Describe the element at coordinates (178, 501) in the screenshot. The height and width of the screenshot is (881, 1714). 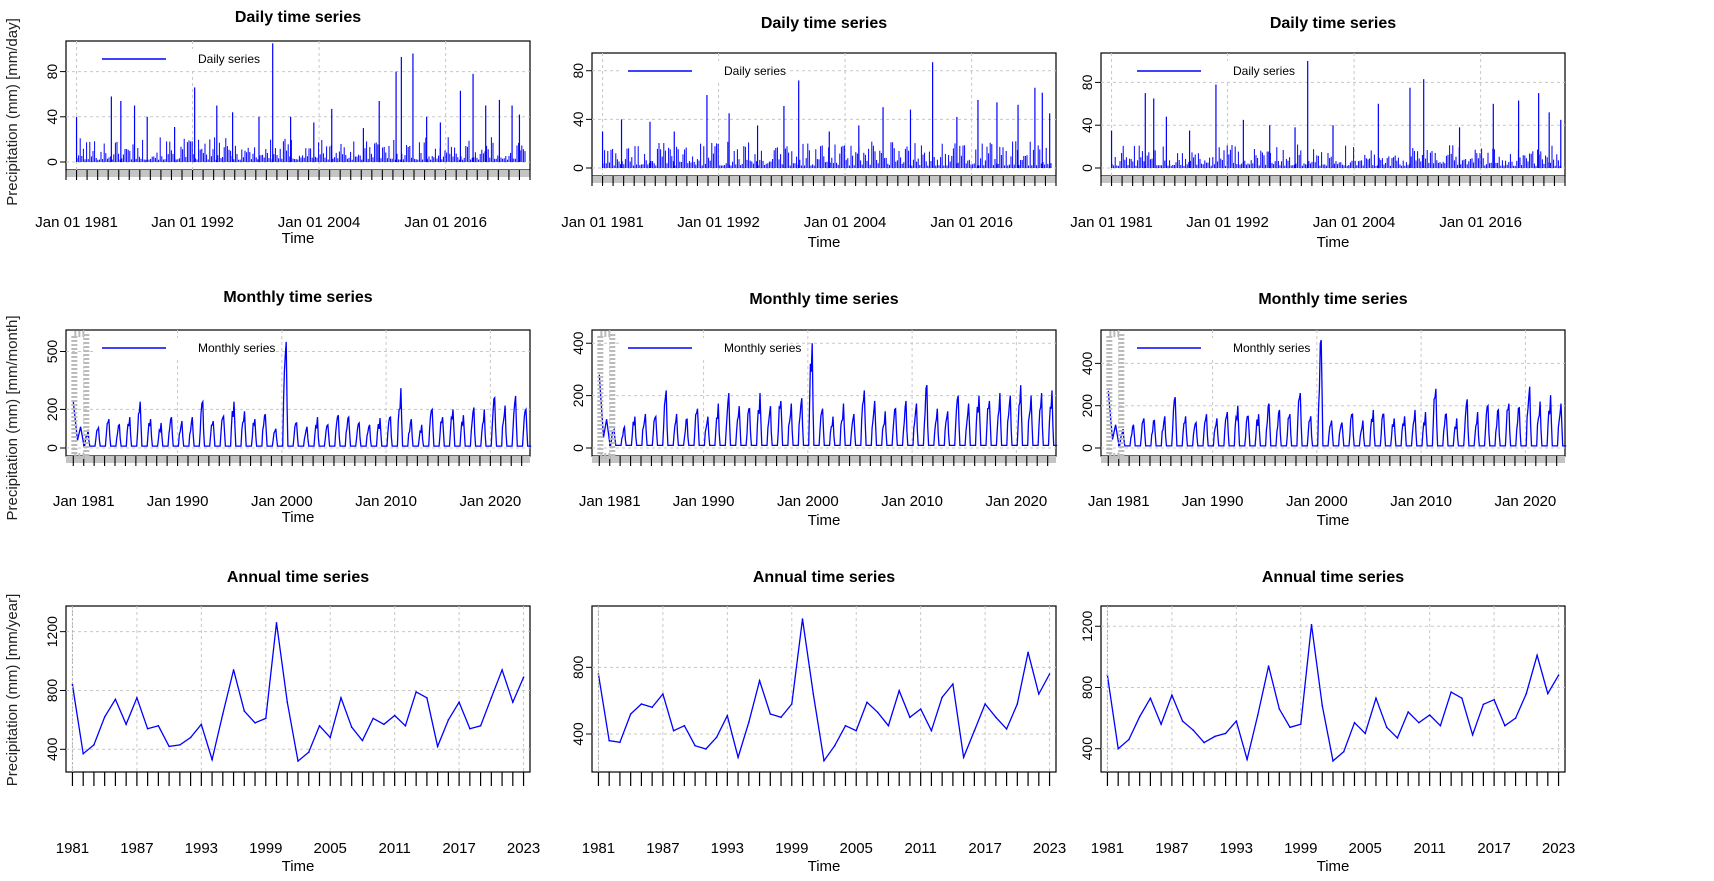
I see `x-tick-label: Jan 1990` at that location.